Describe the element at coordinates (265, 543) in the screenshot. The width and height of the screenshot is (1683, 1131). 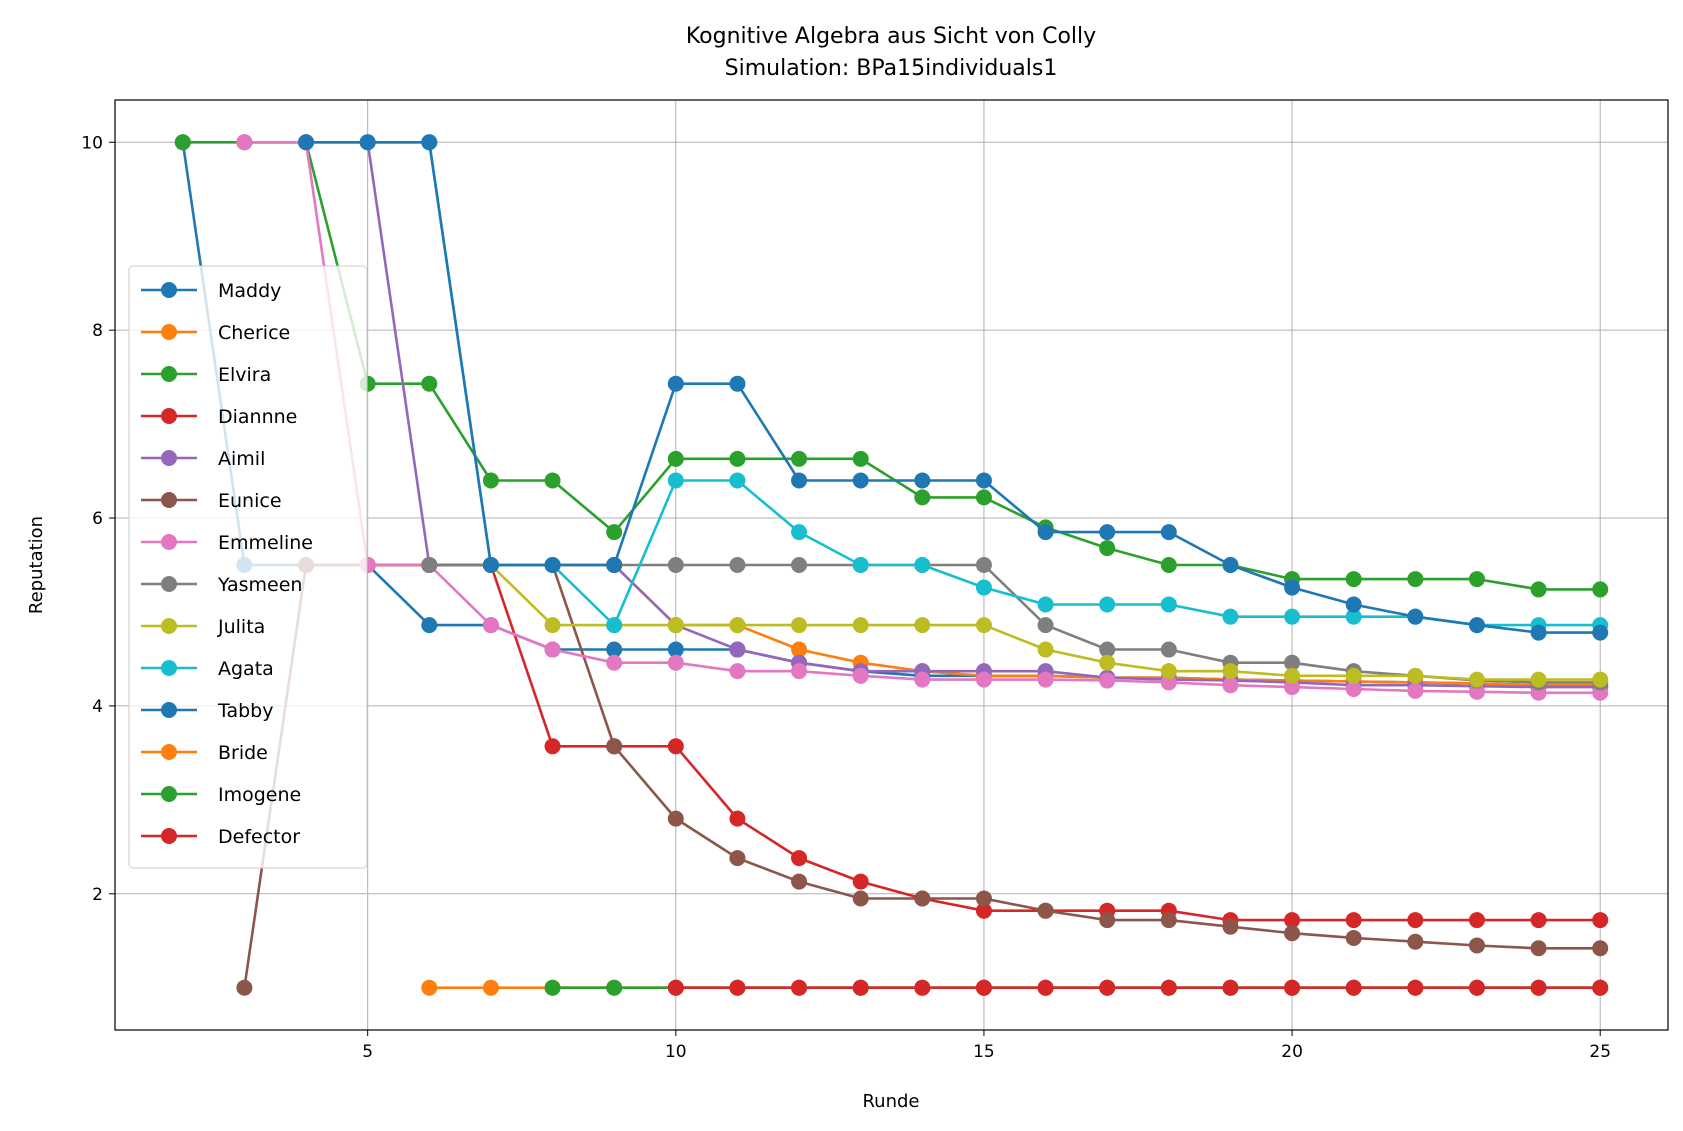
I see `legend-label: Emmeline` at that location.